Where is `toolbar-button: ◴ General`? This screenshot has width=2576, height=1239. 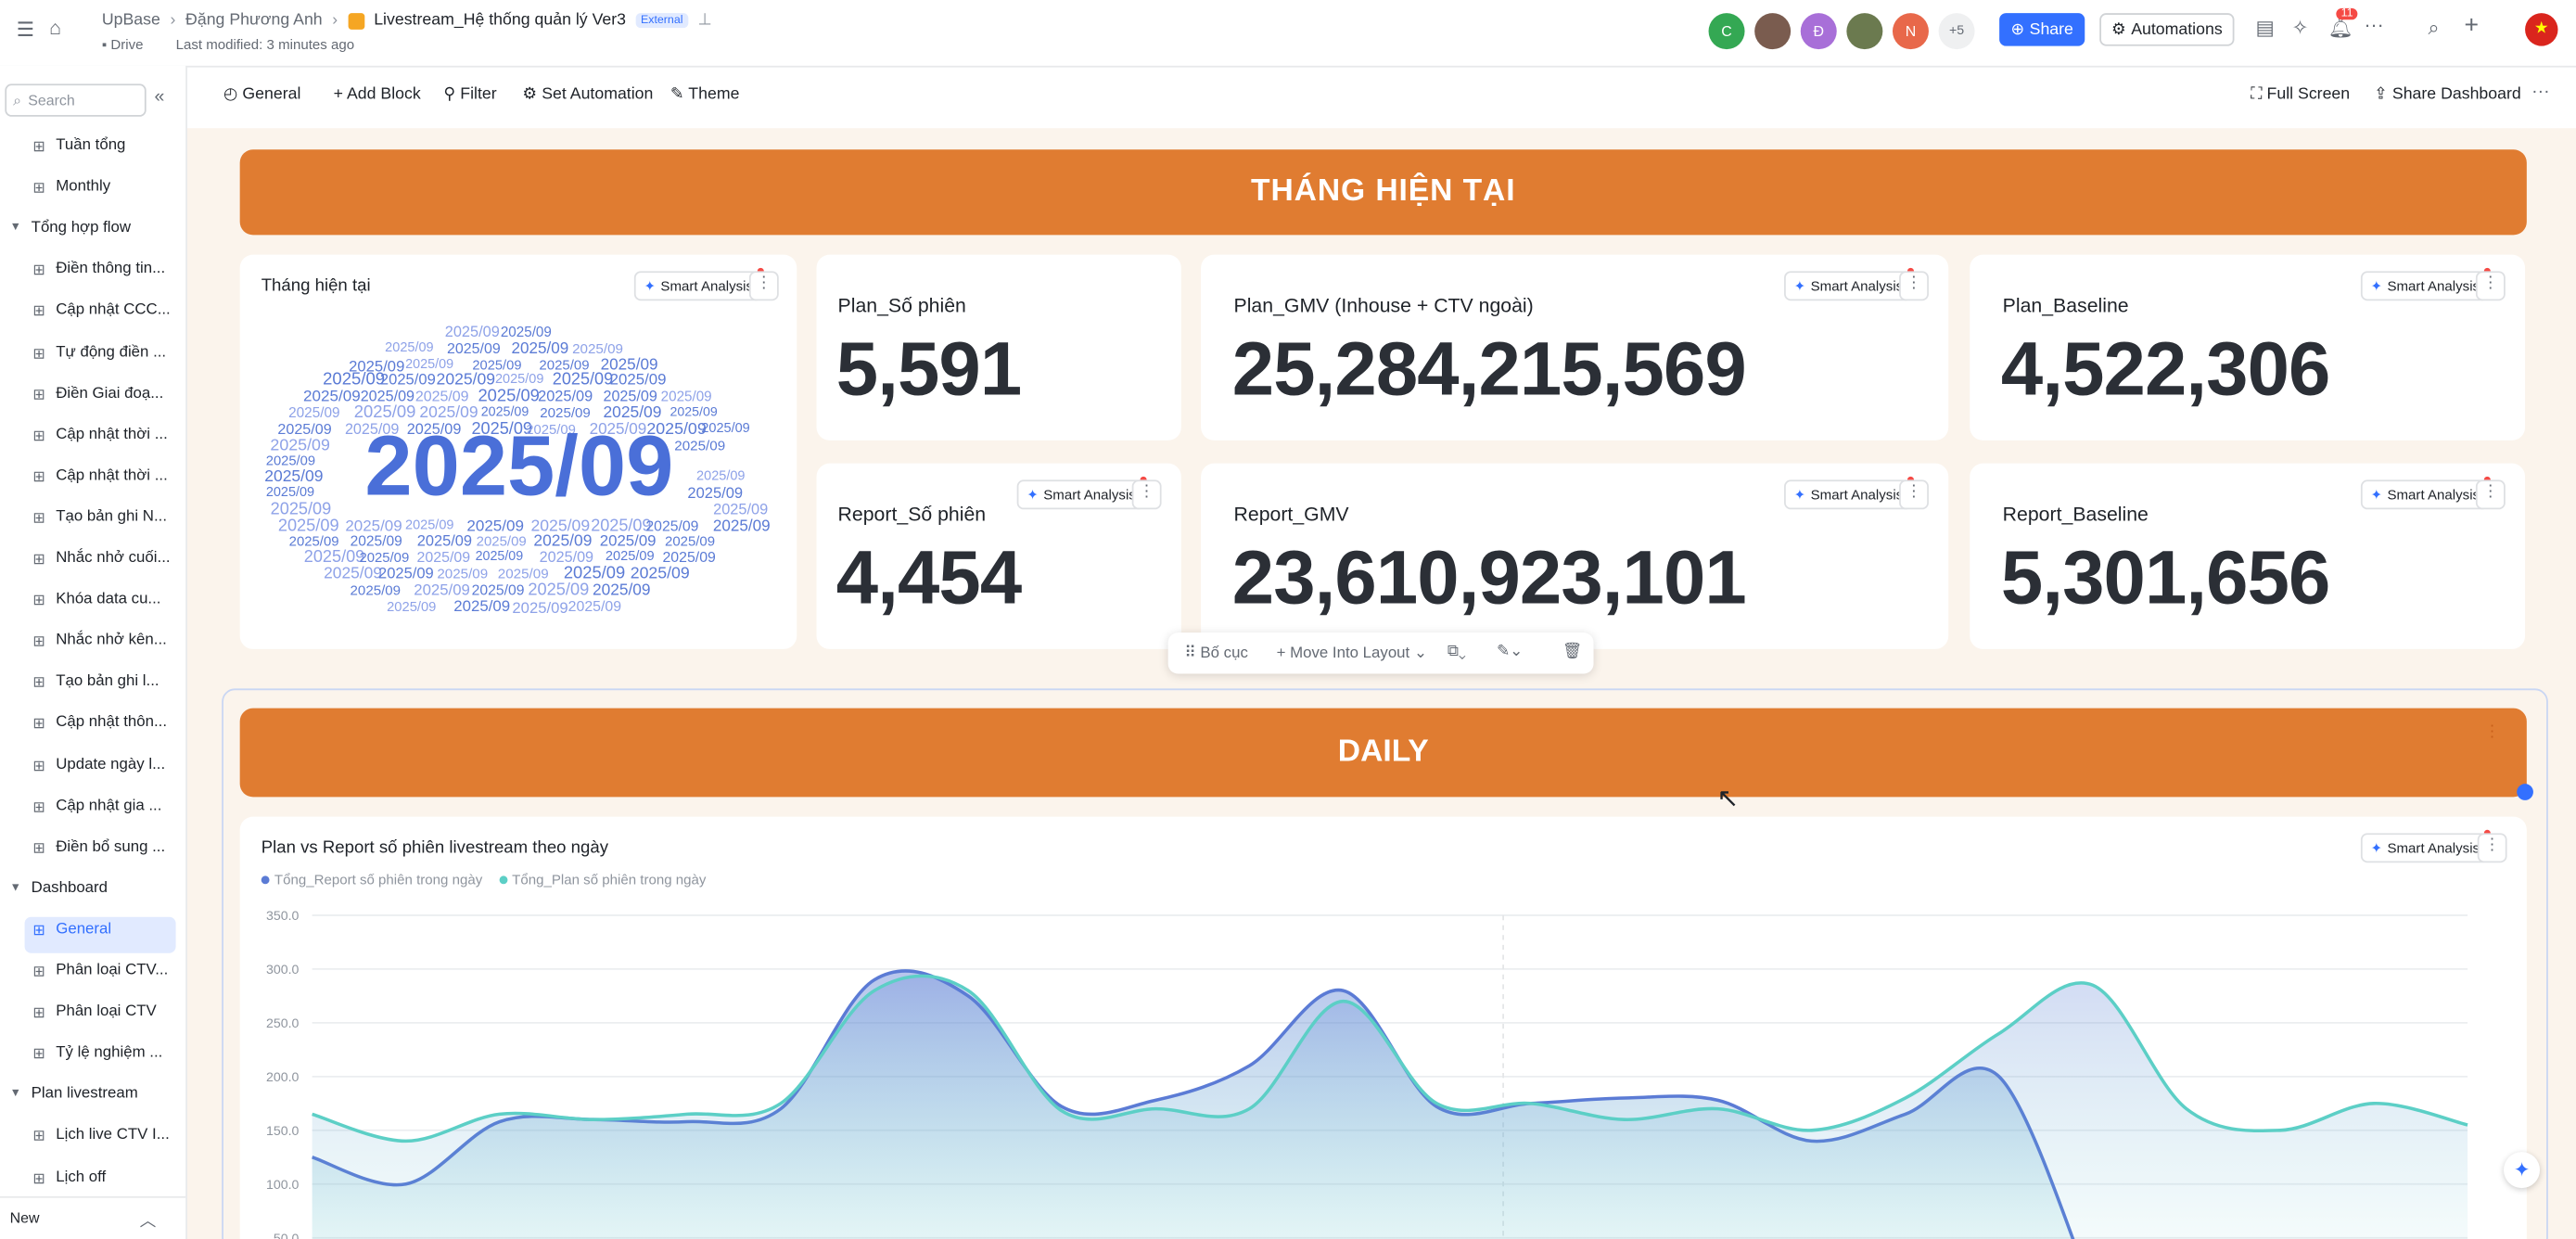 toolbar-button: ◴ General is located at coordinates (262, 94).